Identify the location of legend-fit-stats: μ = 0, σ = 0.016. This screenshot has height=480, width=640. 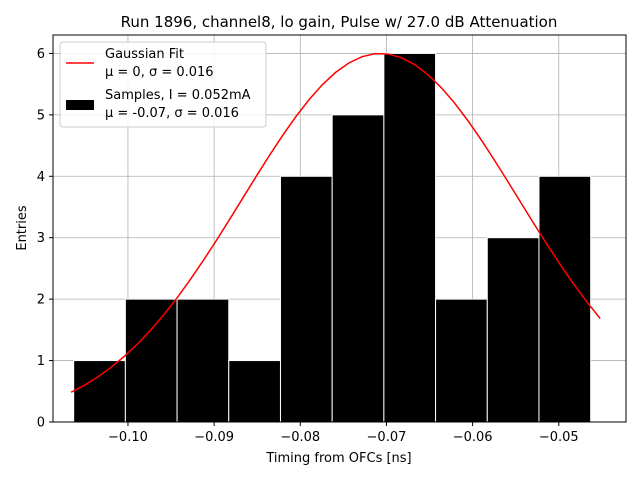
(159, 72).